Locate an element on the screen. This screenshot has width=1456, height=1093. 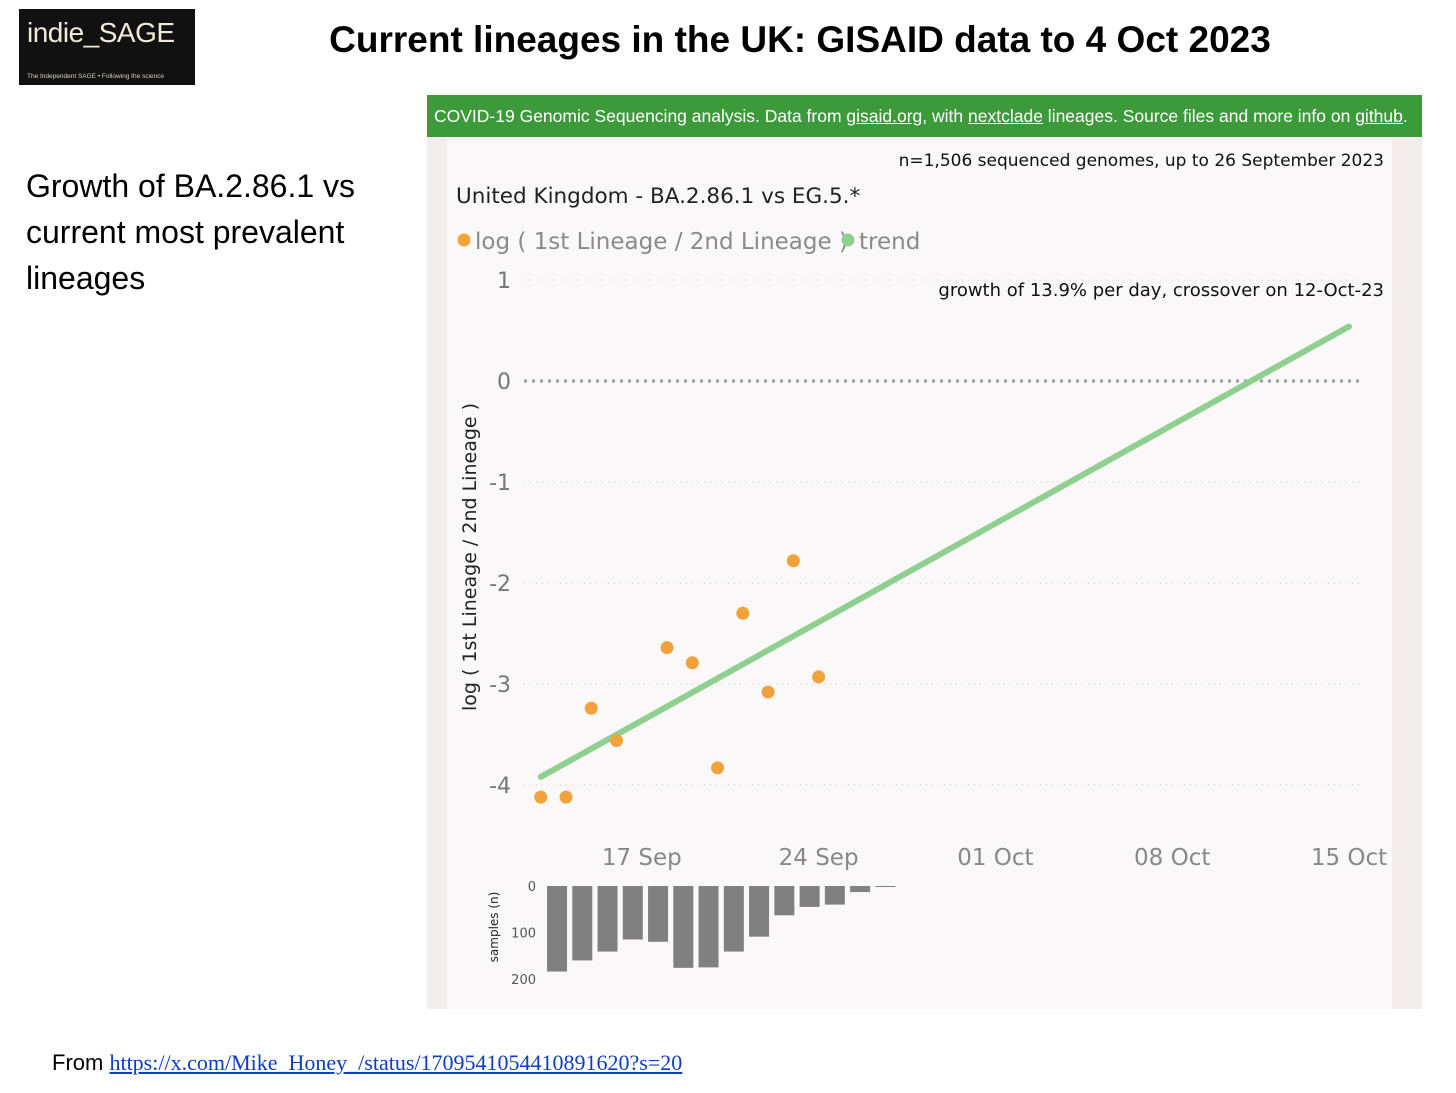
legend-label-ratio: log ( 1st Lineage / 2nd Lineage ) is located at coordinates (661, 242).